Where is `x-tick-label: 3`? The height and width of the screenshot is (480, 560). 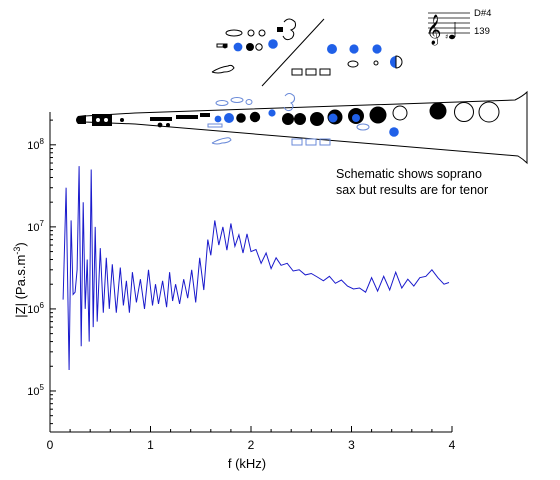
x-tick-label: 3 is located at coordinates (351, 445).